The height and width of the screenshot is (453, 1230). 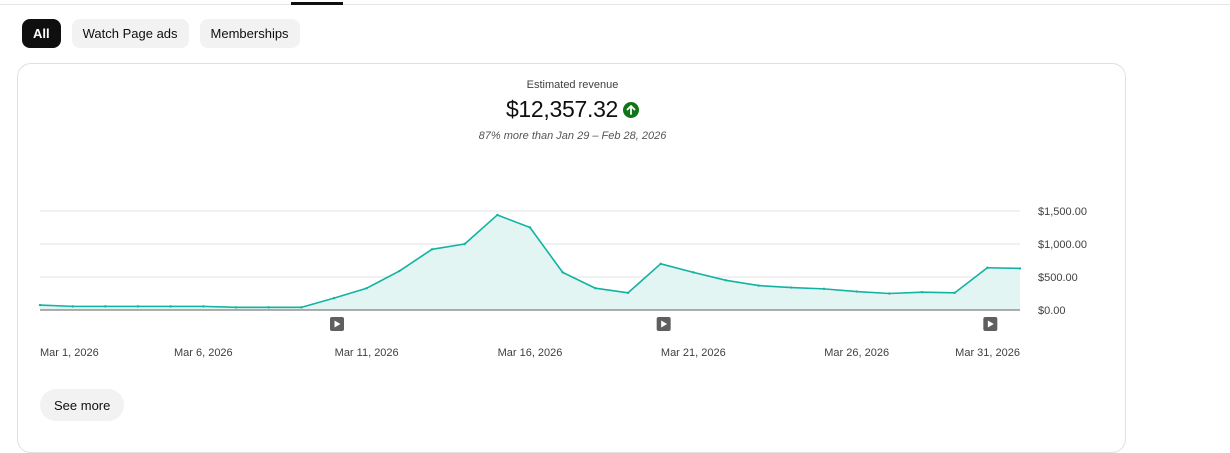 What do you see at coordinates (1052, 311) in the screenshot?
I see `y-tick-label: $0.00` at bounding box center [1052, 311].